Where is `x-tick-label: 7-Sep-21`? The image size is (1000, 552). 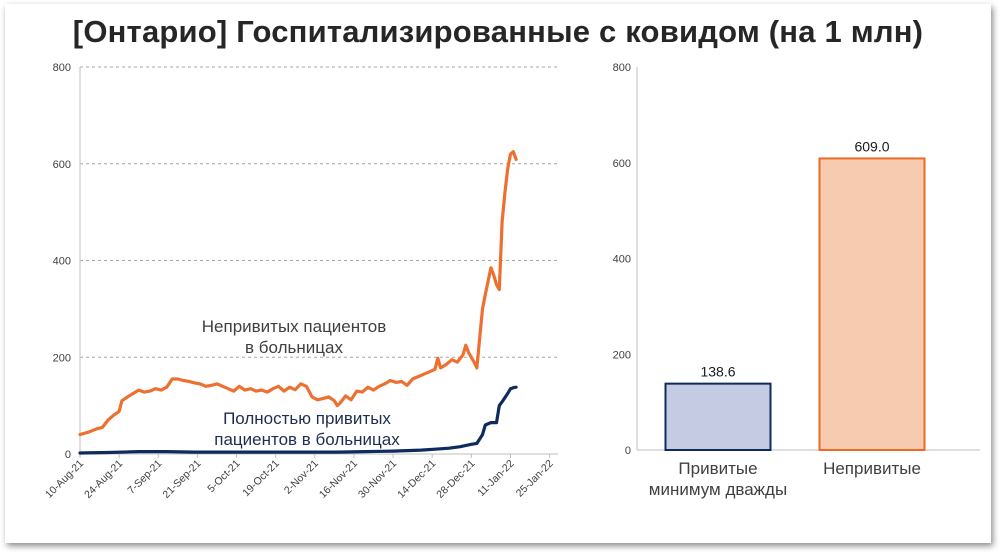 x-tick-label: 7-Sep-21 is located at coordinates (144, 477).